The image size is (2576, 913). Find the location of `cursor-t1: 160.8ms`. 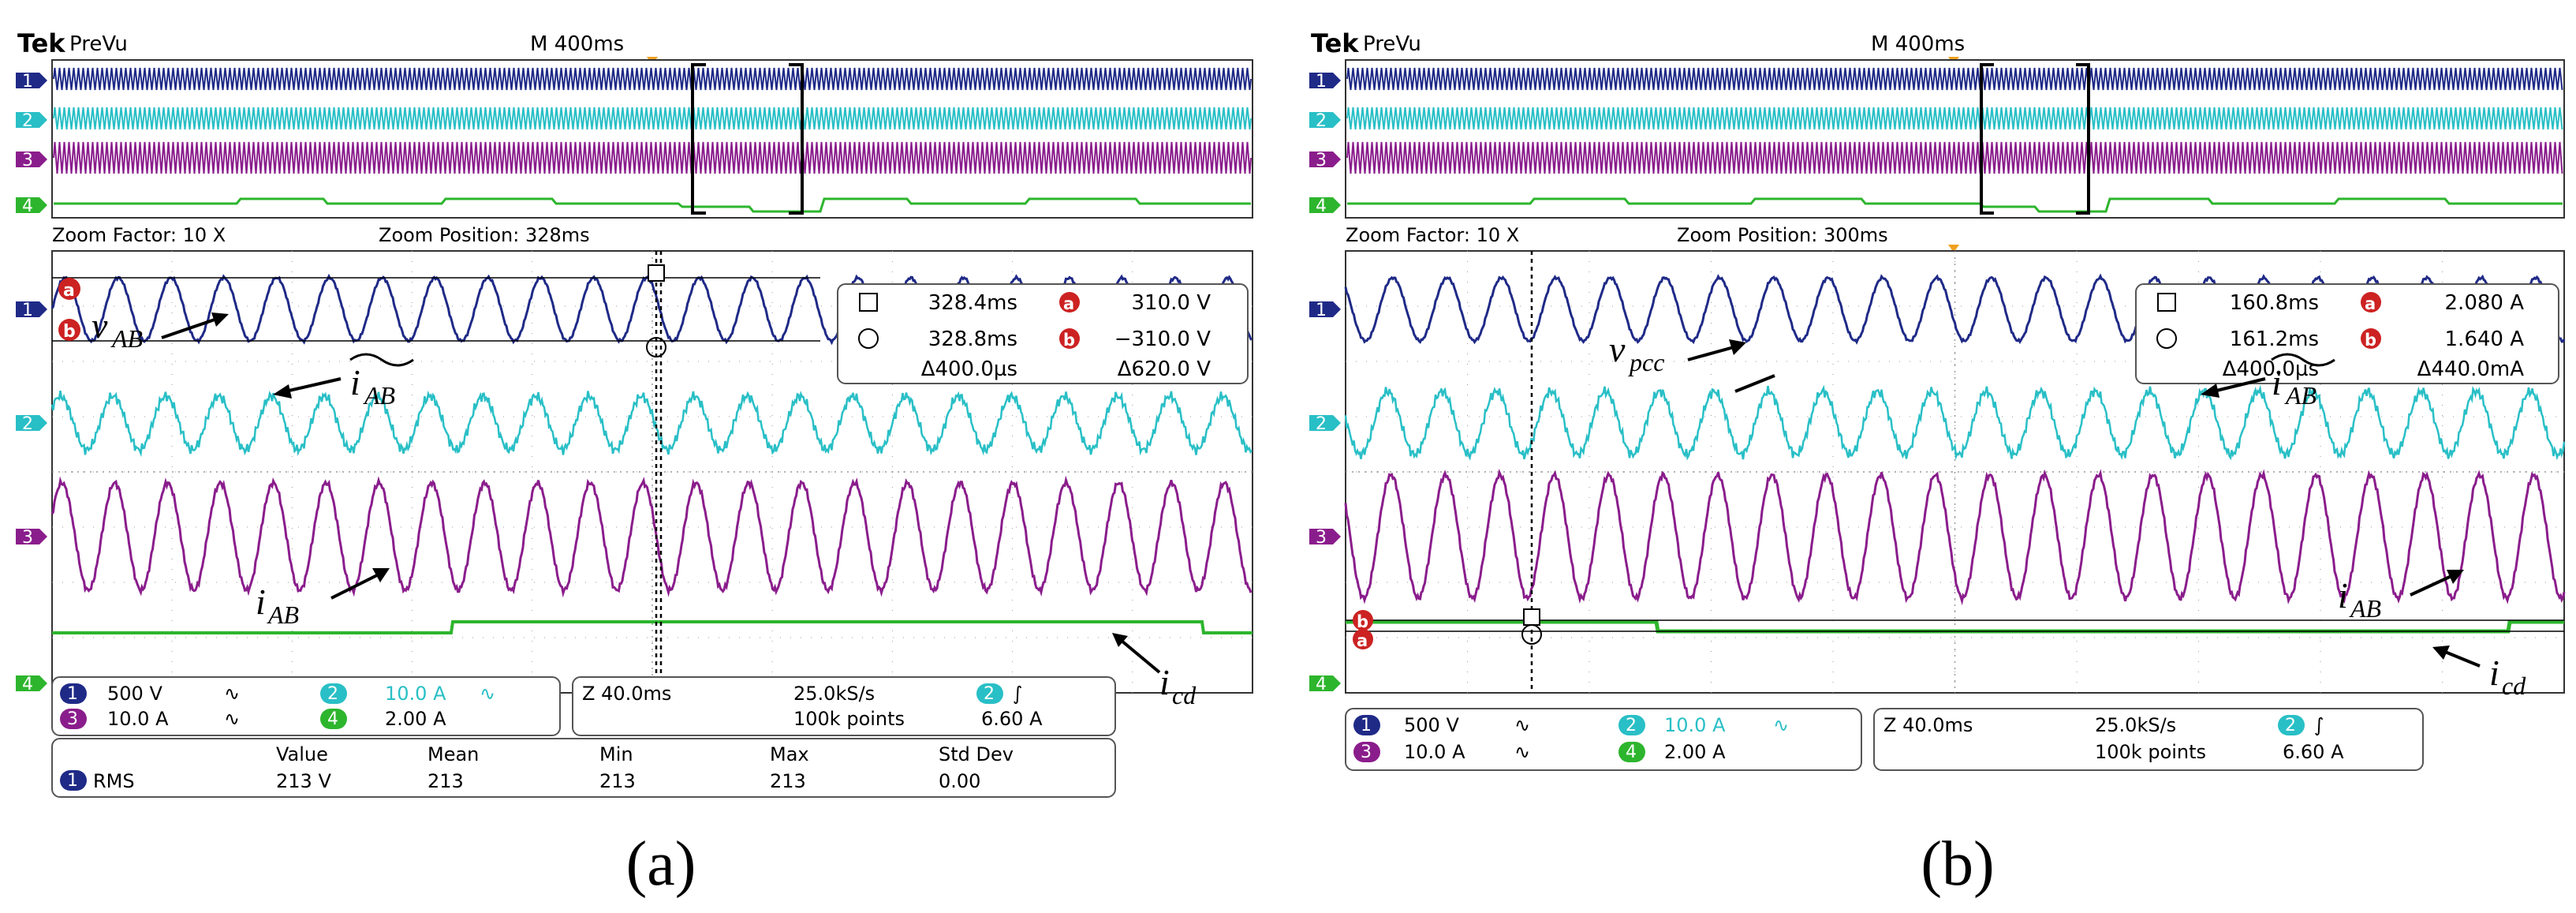

cursor-t1: 160.8ms is located at coordinates (2274, 303).